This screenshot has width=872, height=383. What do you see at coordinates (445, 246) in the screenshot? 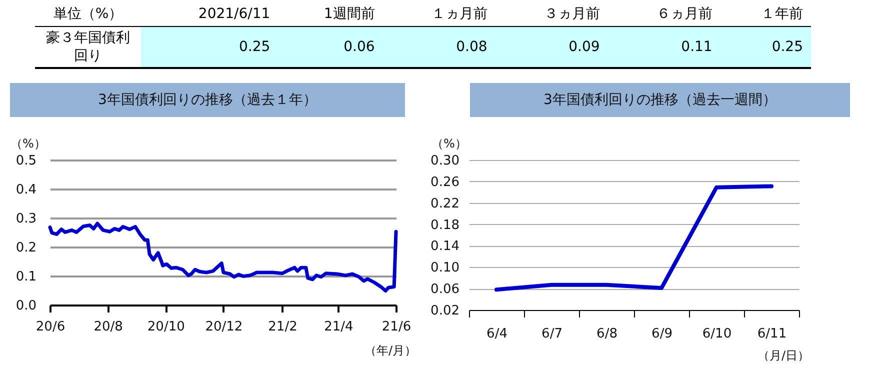
I see `y-tick-label: 0.14` at bounding box center [445, 246].